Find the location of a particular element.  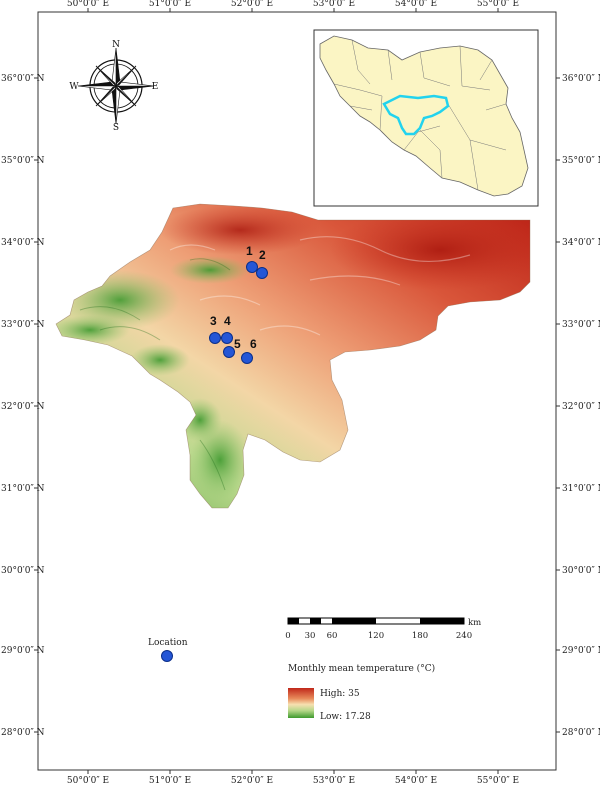

tick-label-left: 33°0′0″ N is located at coordinates (23, 325).